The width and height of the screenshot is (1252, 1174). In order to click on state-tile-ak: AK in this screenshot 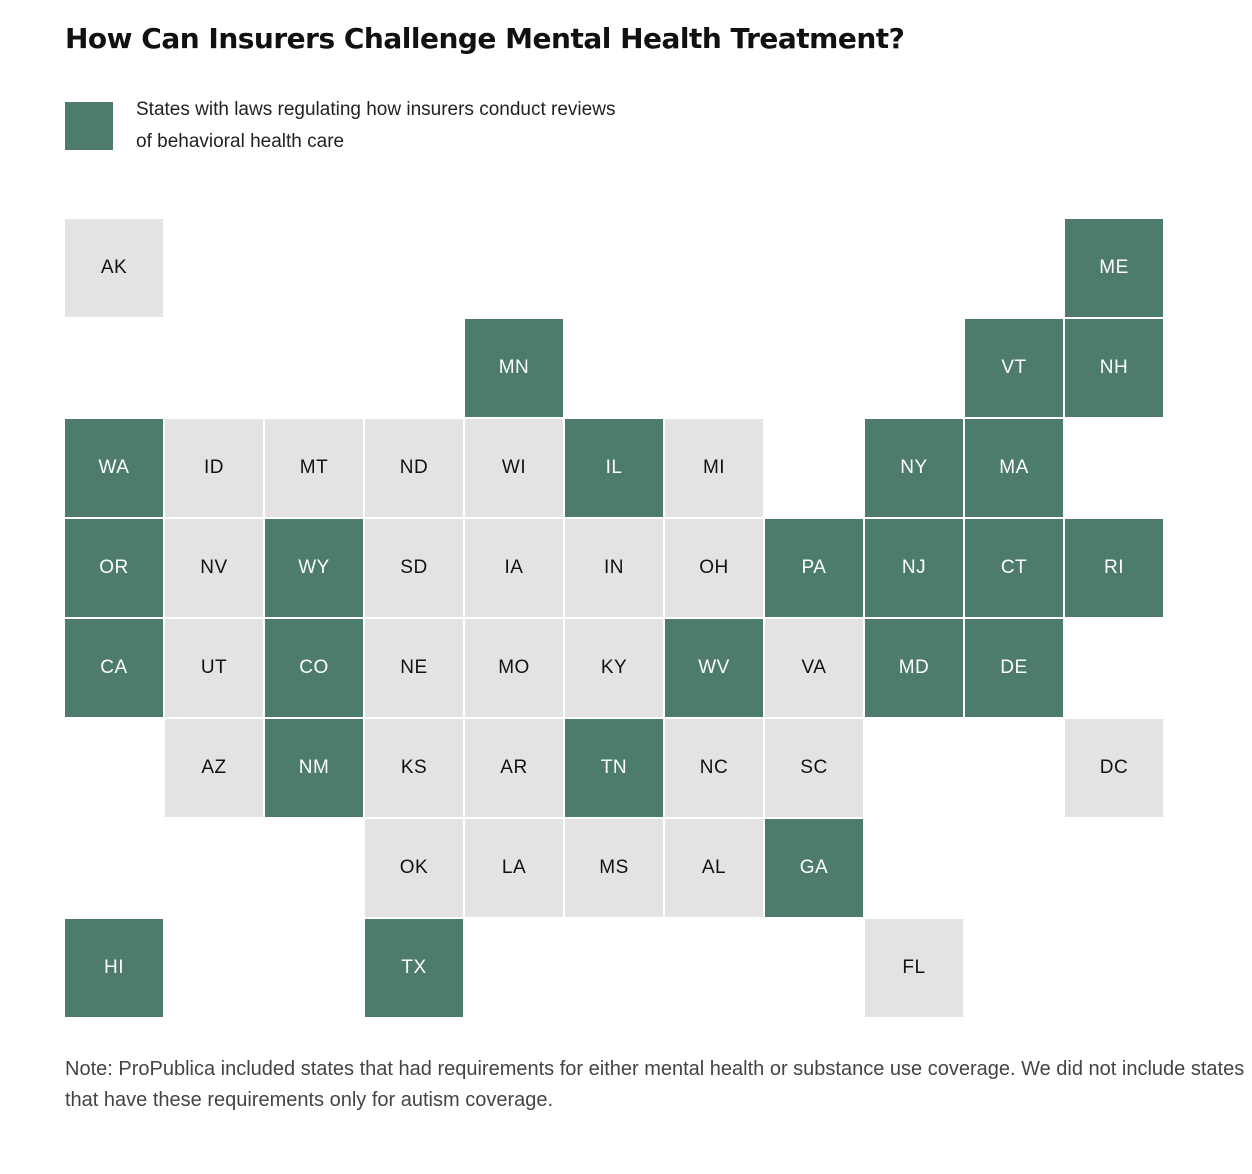, I will do `click(114, 268)`.